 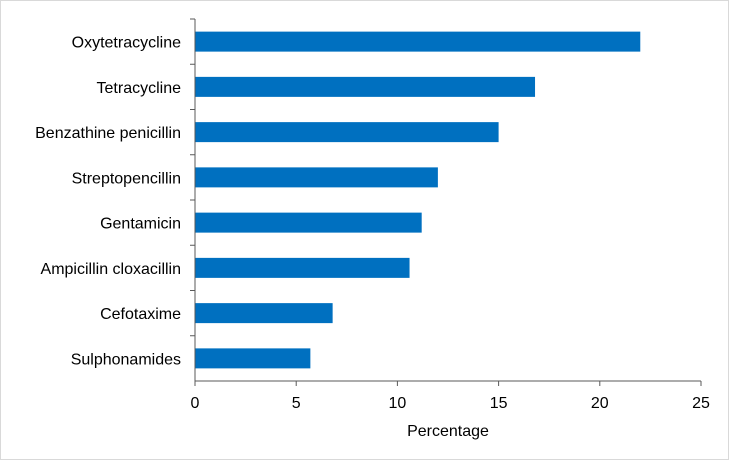 What do you see at coordinates (126, 178) in the screenshot?
I see `category-label: Streptopencillin` at bounding box center [126, 178].